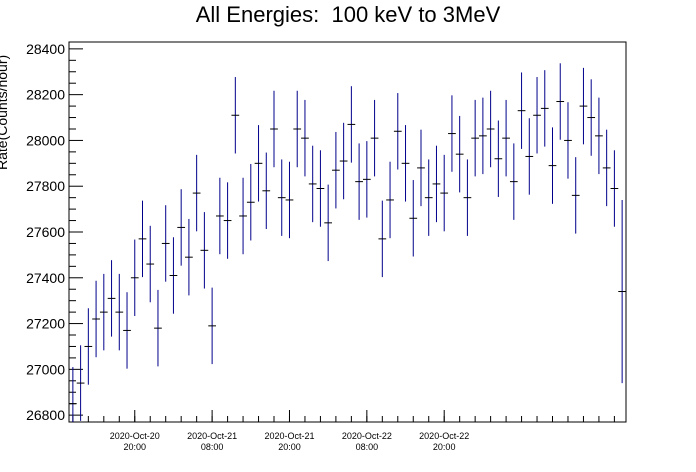  Describe the element at coordinates (45, 415) in the screenshot. I see `y-tick-label: 26800` at that location.